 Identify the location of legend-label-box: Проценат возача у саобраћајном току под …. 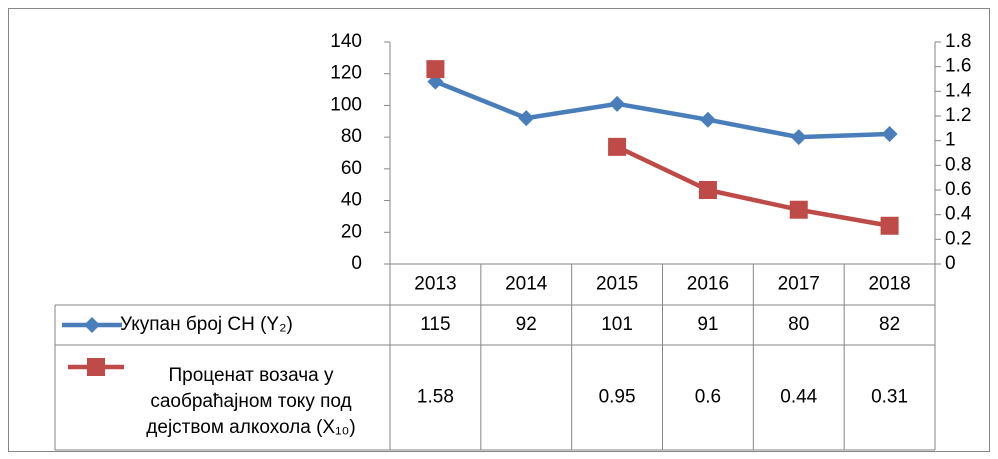
(251, 401).